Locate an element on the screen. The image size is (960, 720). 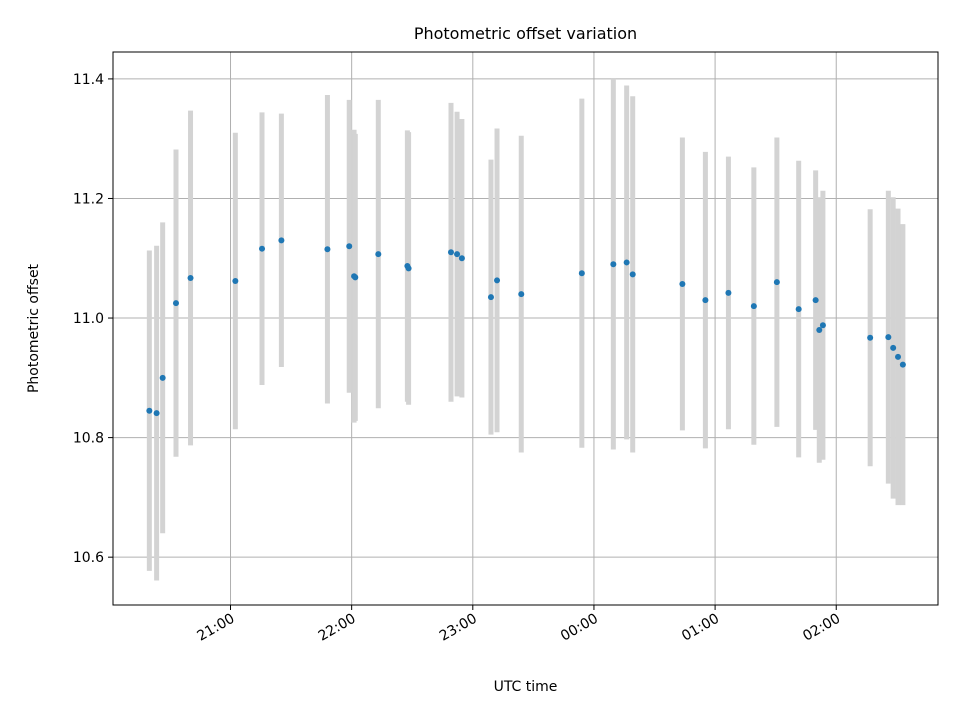
chart-title: Photometric offset variation is located at coordinates (525, 33).